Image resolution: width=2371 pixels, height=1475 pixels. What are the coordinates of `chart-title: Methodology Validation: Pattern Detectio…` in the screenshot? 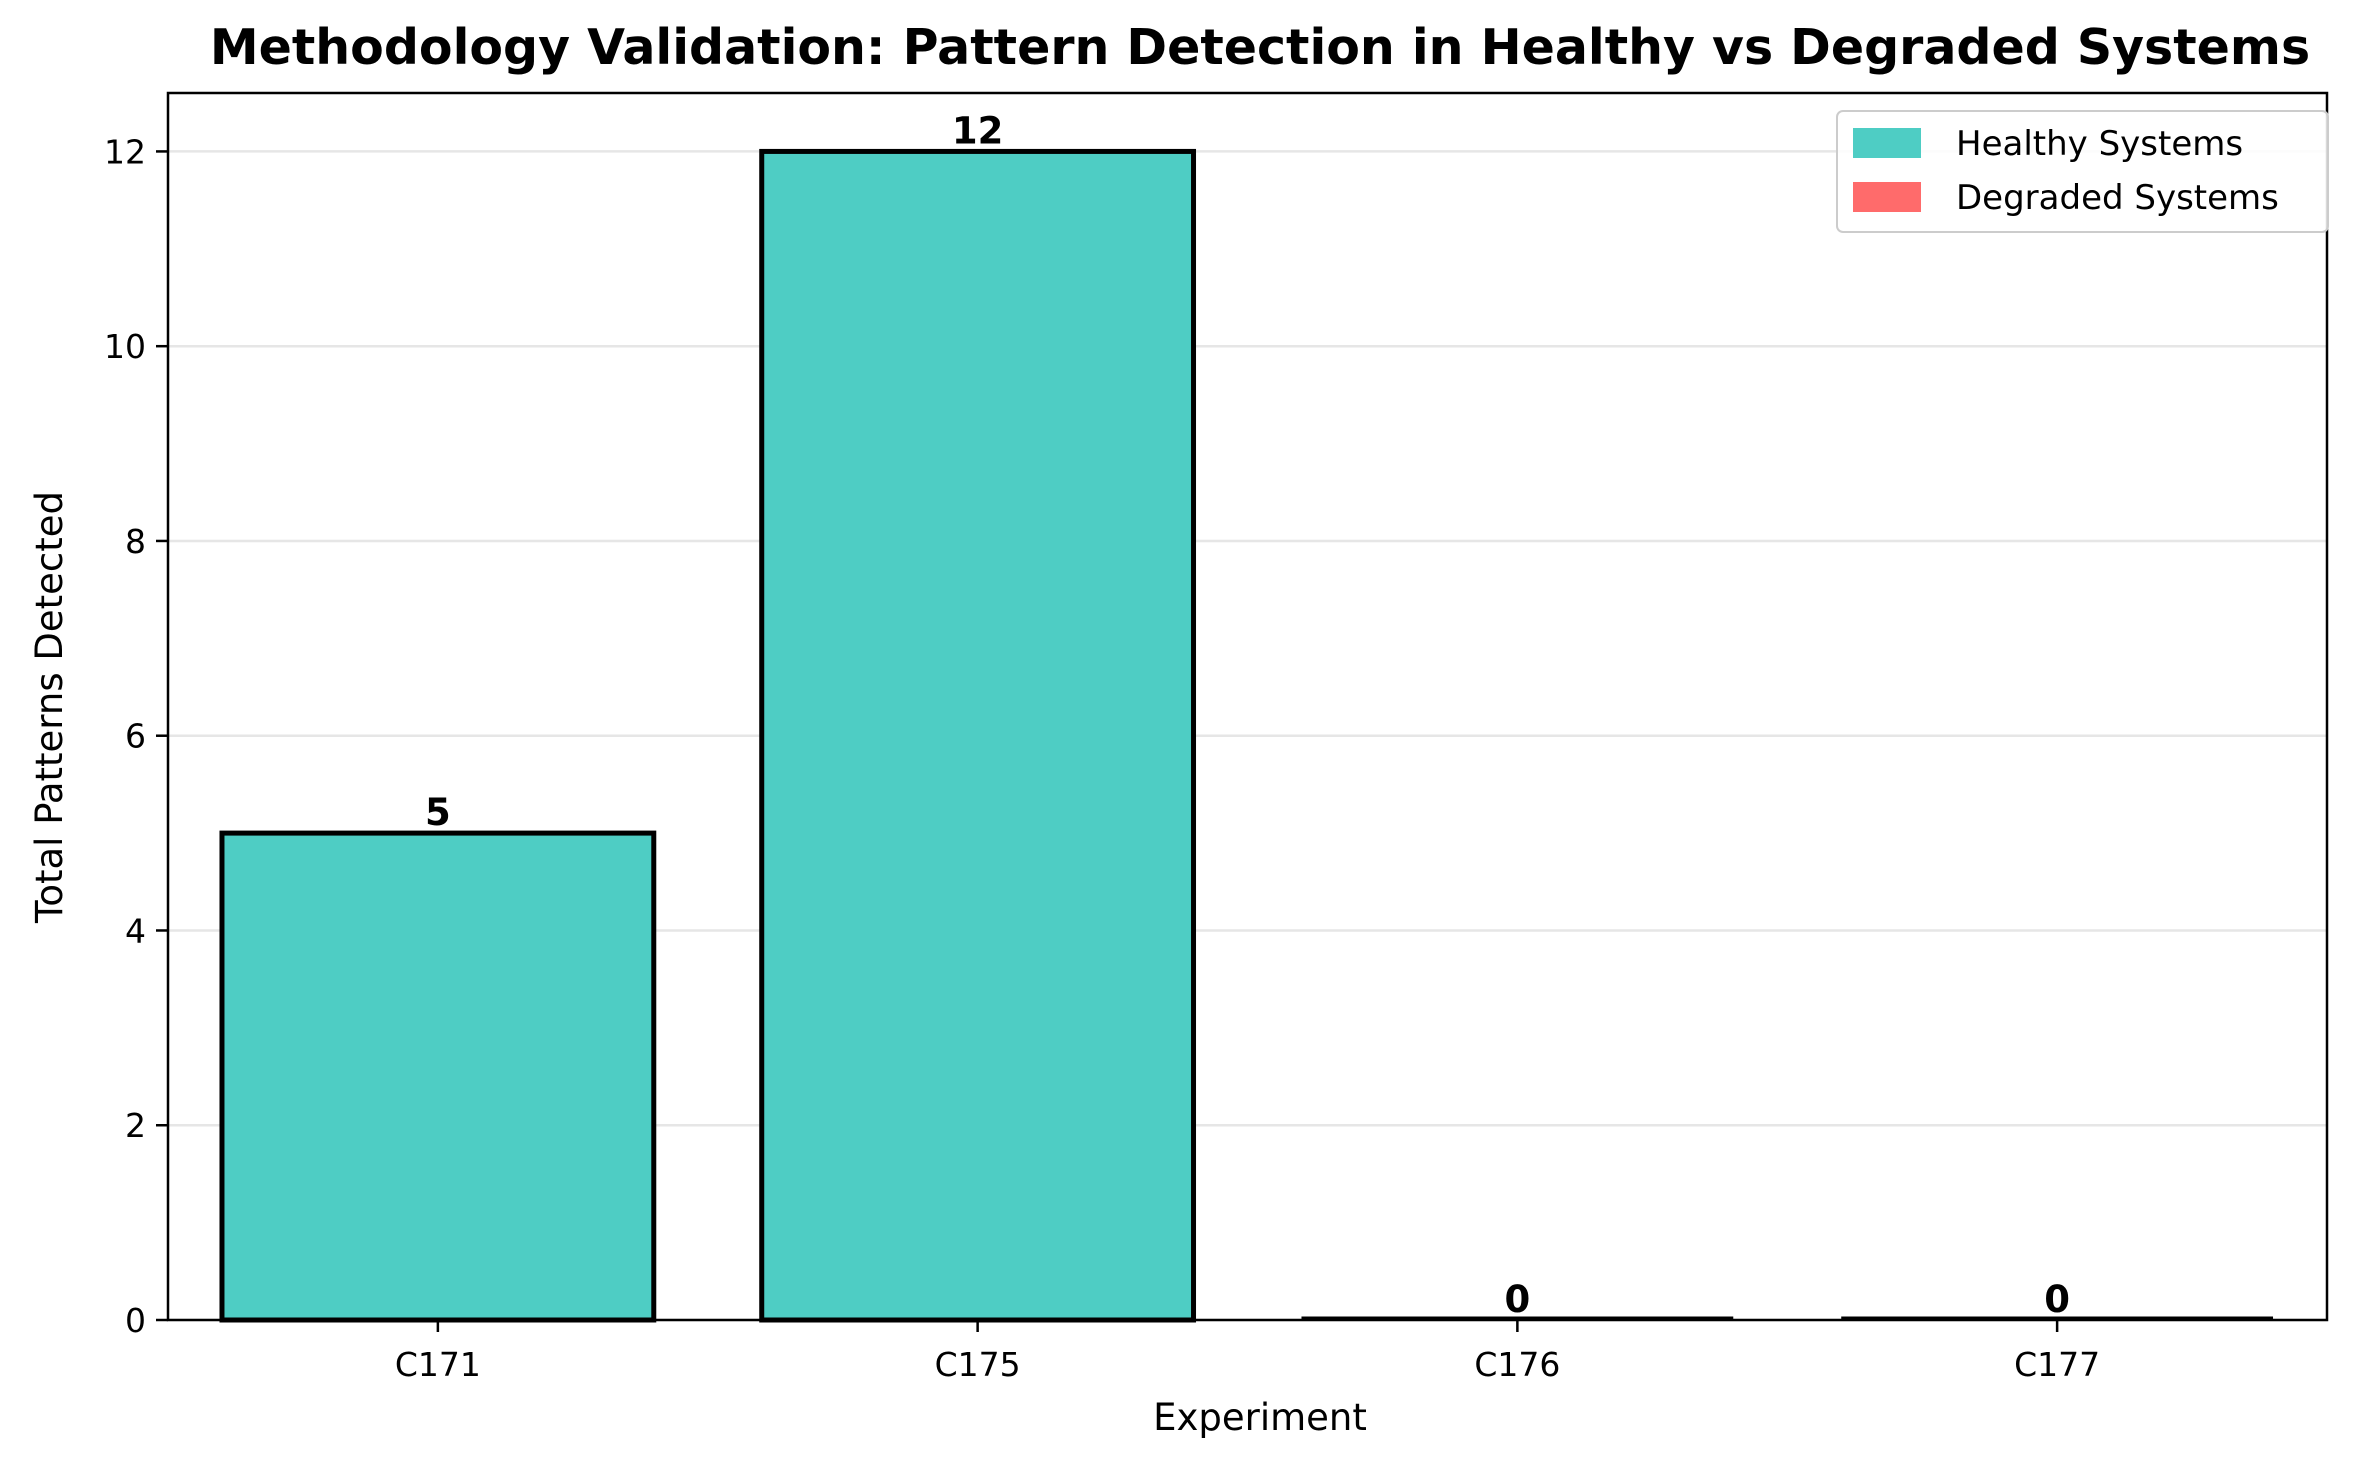 It's located at (1260, 47).